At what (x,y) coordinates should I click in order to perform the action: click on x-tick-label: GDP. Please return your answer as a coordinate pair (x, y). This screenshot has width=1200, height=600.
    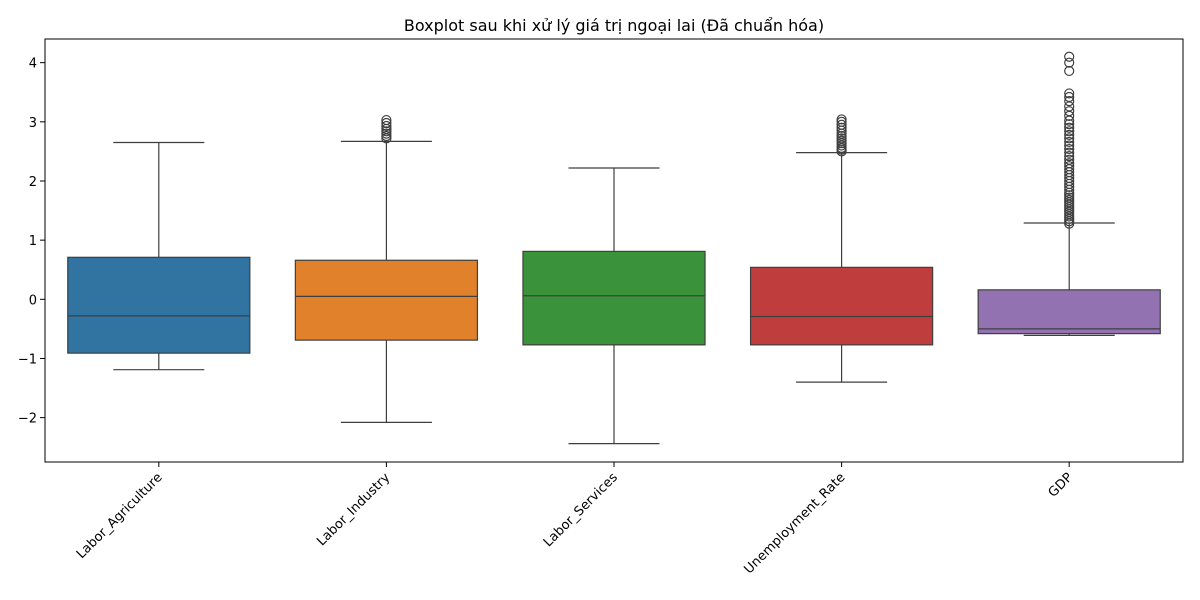
    Looking at the image, I should click on (1061, 485).